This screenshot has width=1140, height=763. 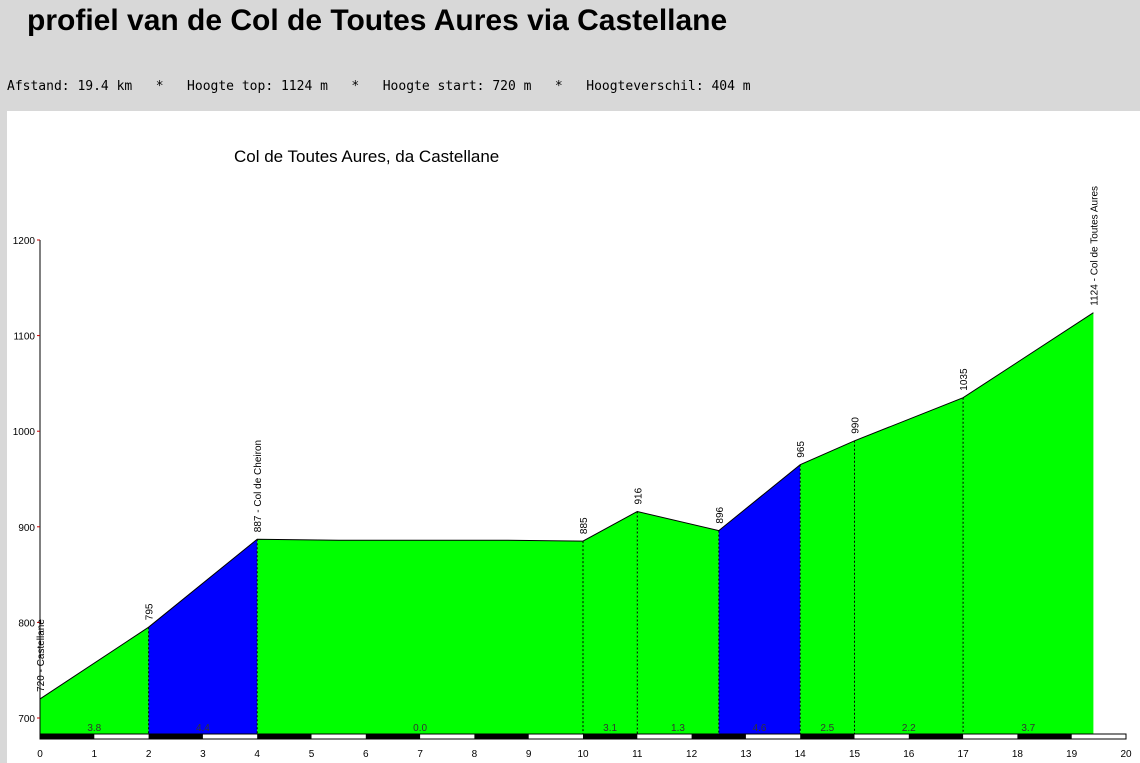 I want to click on x-tick-label: 0, so click(x=40, y=754).